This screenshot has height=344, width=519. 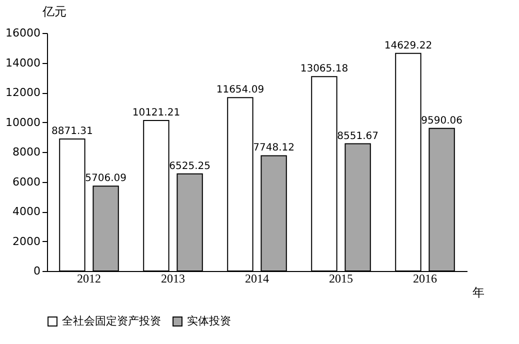 I want to click on x-tick-label: 2015, so click(x=341, y=279).